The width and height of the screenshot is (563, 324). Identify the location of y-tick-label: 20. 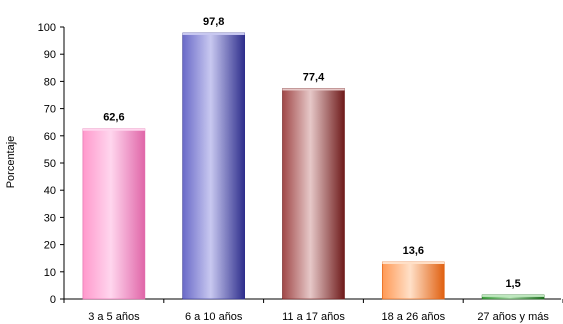
(50, 246).